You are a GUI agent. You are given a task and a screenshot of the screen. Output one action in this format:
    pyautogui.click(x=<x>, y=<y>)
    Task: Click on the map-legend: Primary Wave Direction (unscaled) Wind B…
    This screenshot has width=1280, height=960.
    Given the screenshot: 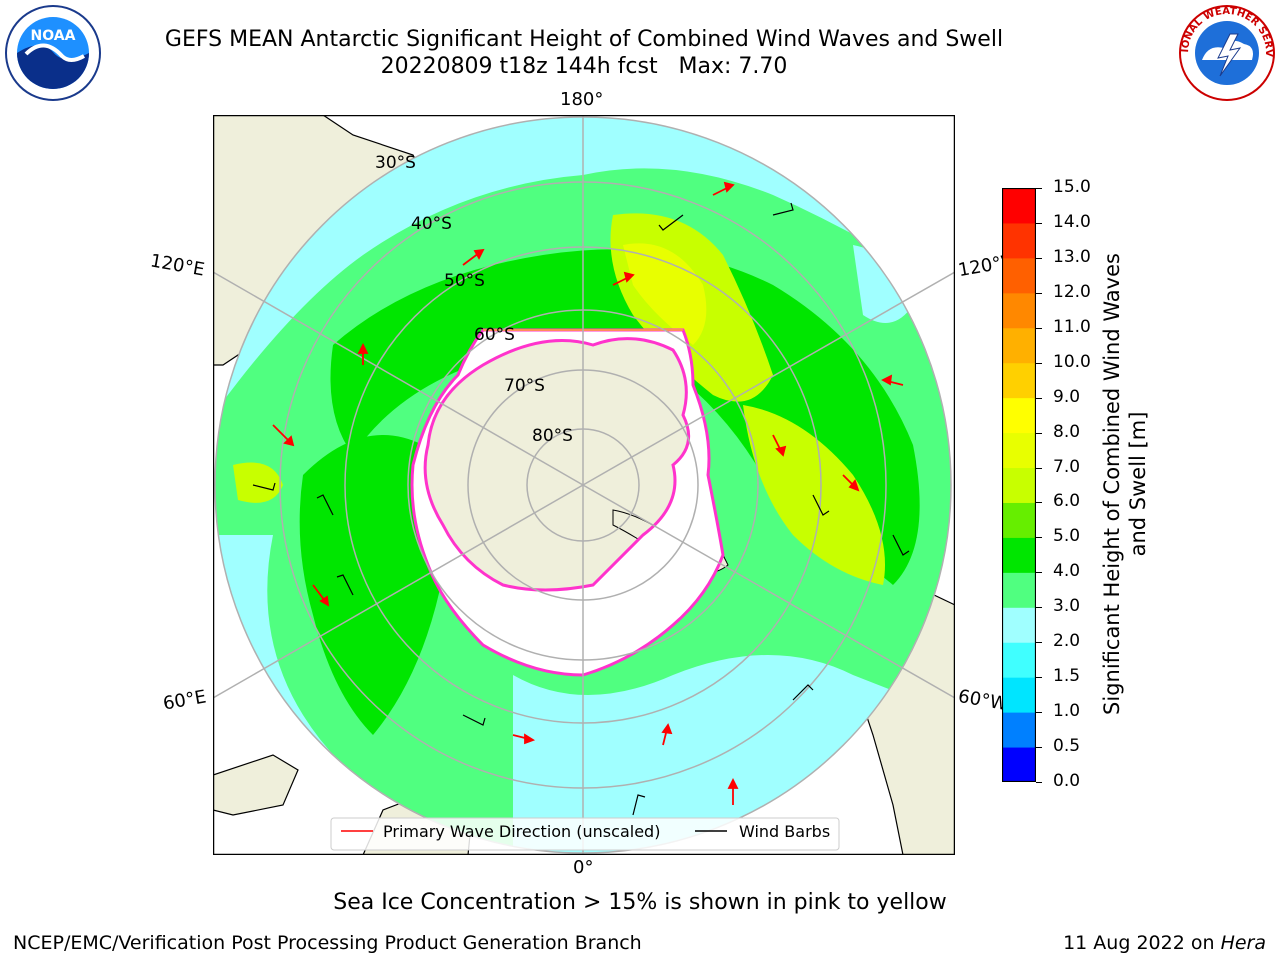 What is the action you would take?
    pyautogui.click(x=585, y=834)
    